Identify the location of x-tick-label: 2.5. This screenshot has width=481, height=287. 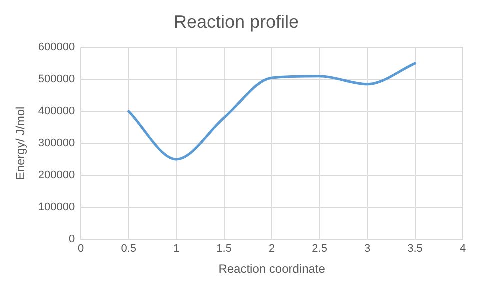
(320, 249).